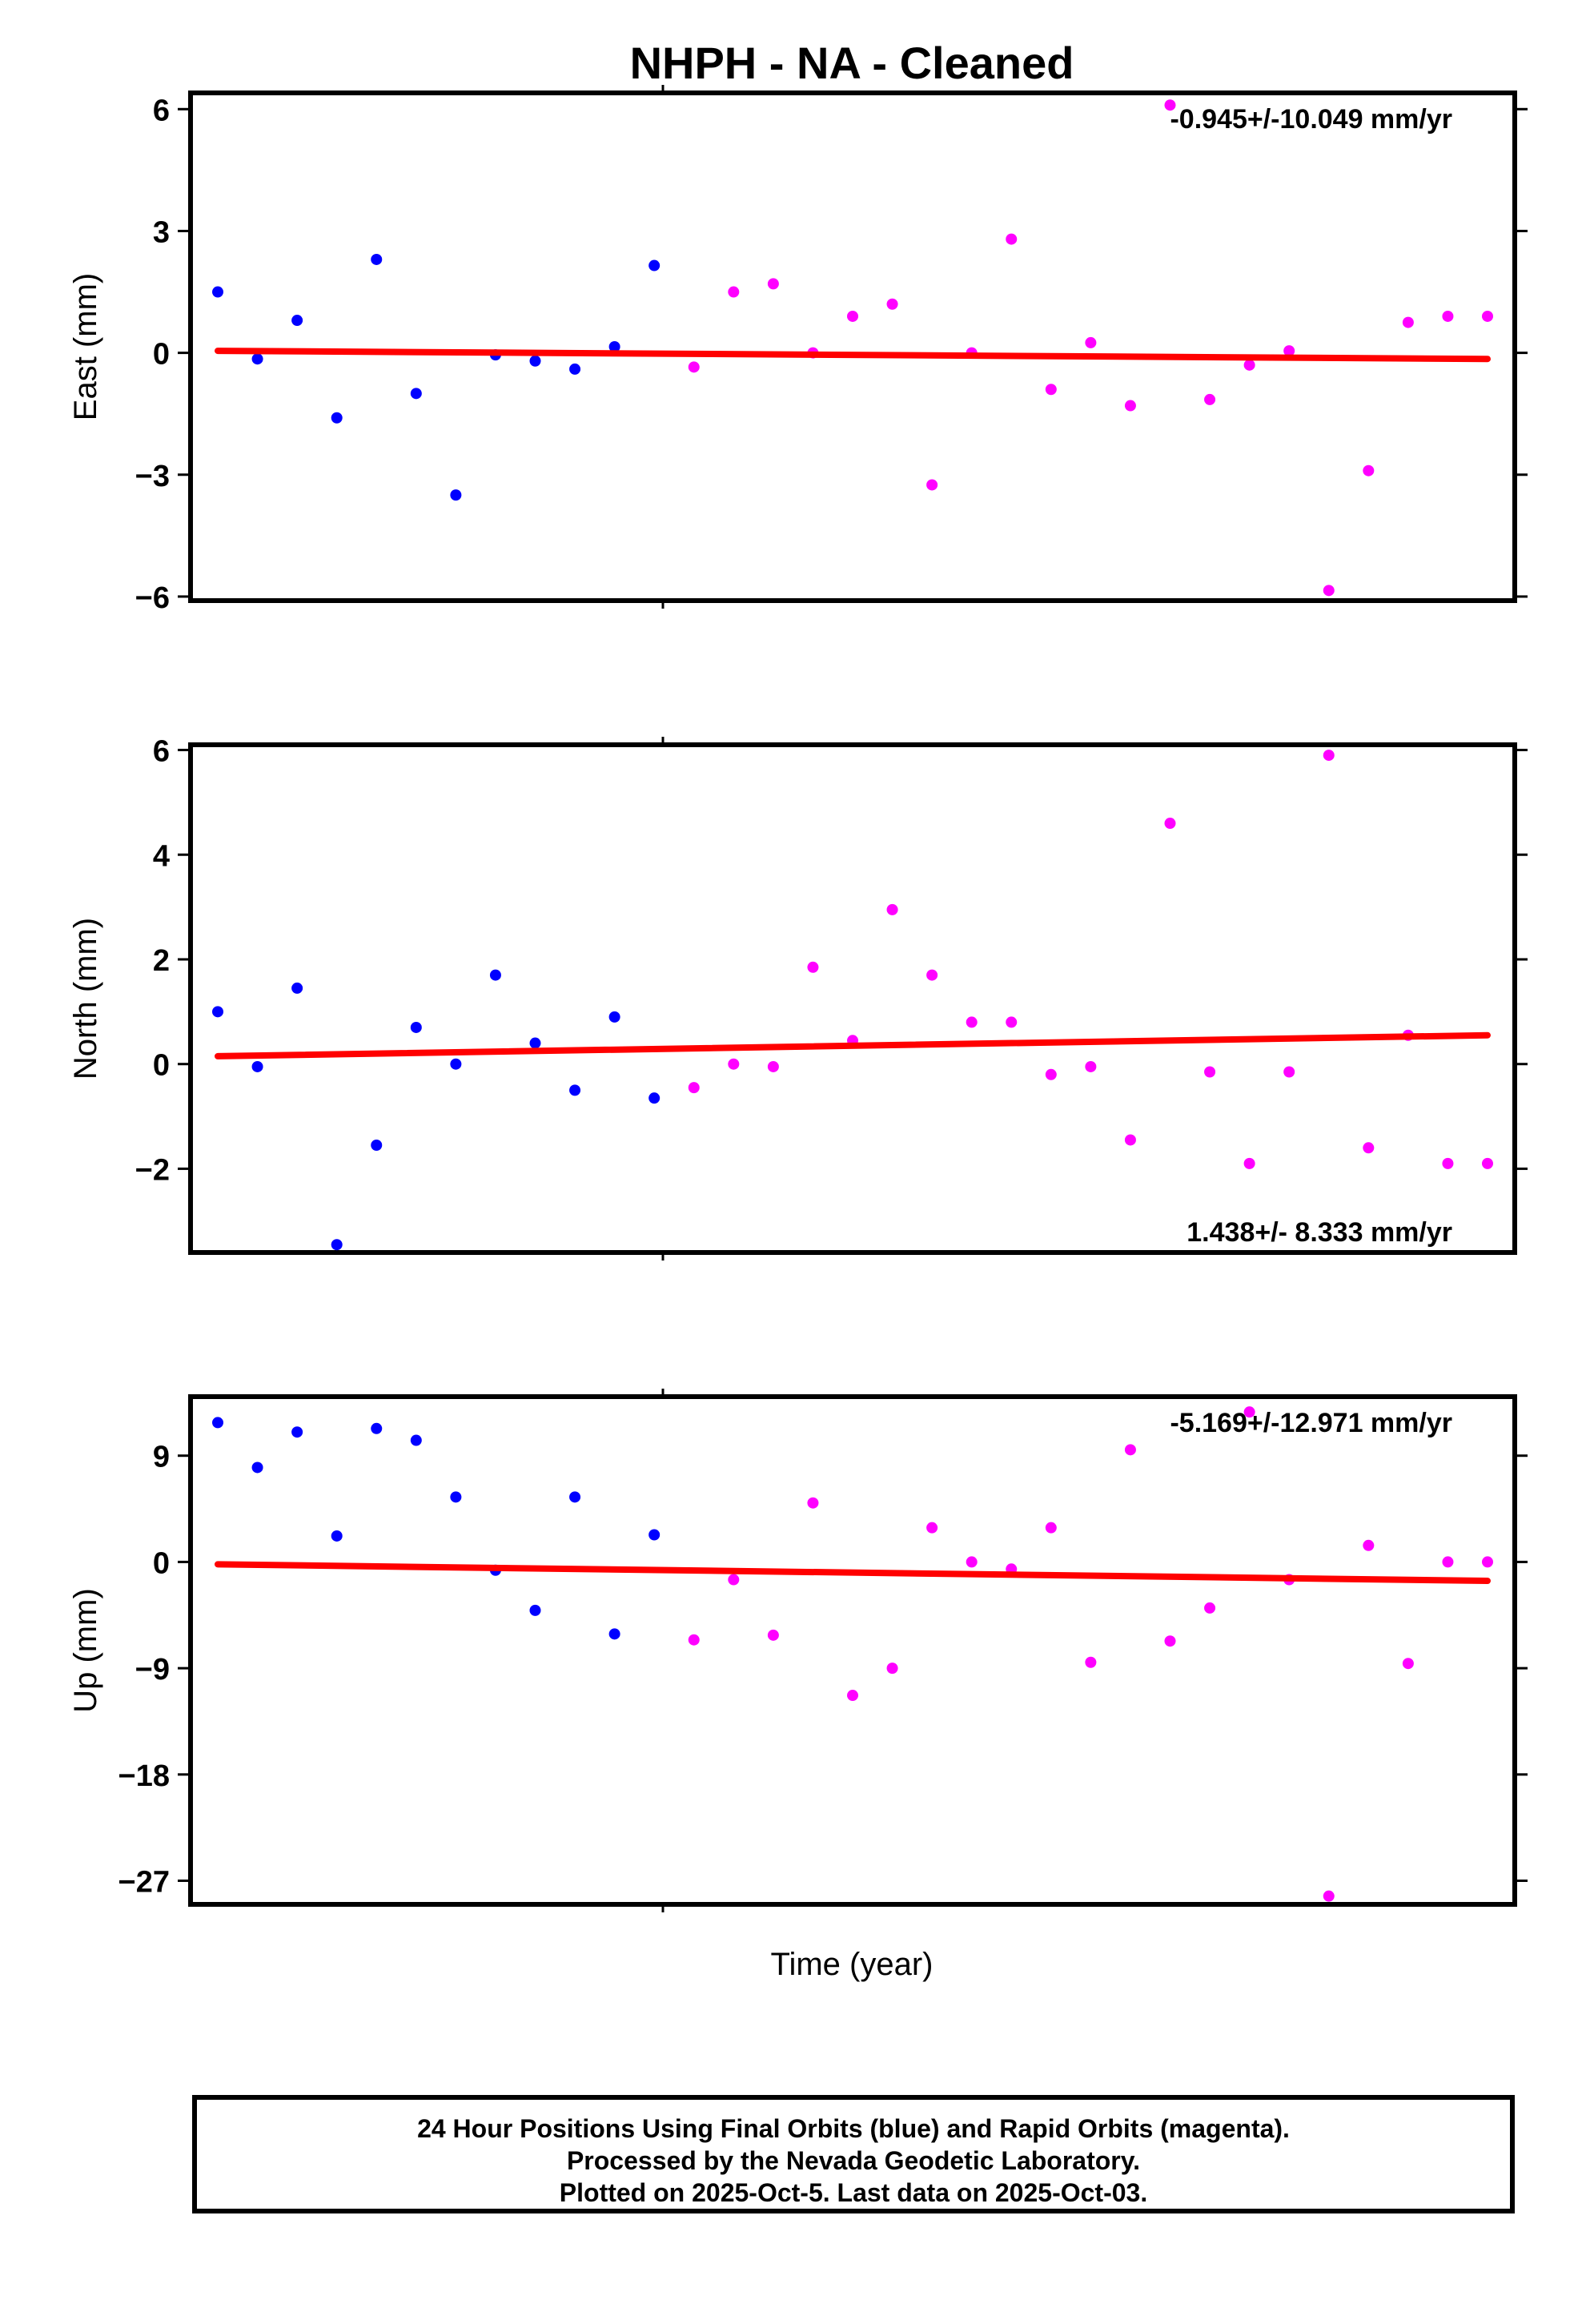 The width and height of the screenshot is (1582, 2324). What do you see at coordinates (161, 856) in the screenshot?
I see `y-tick-label: 4` at bounding box center [161, 856].